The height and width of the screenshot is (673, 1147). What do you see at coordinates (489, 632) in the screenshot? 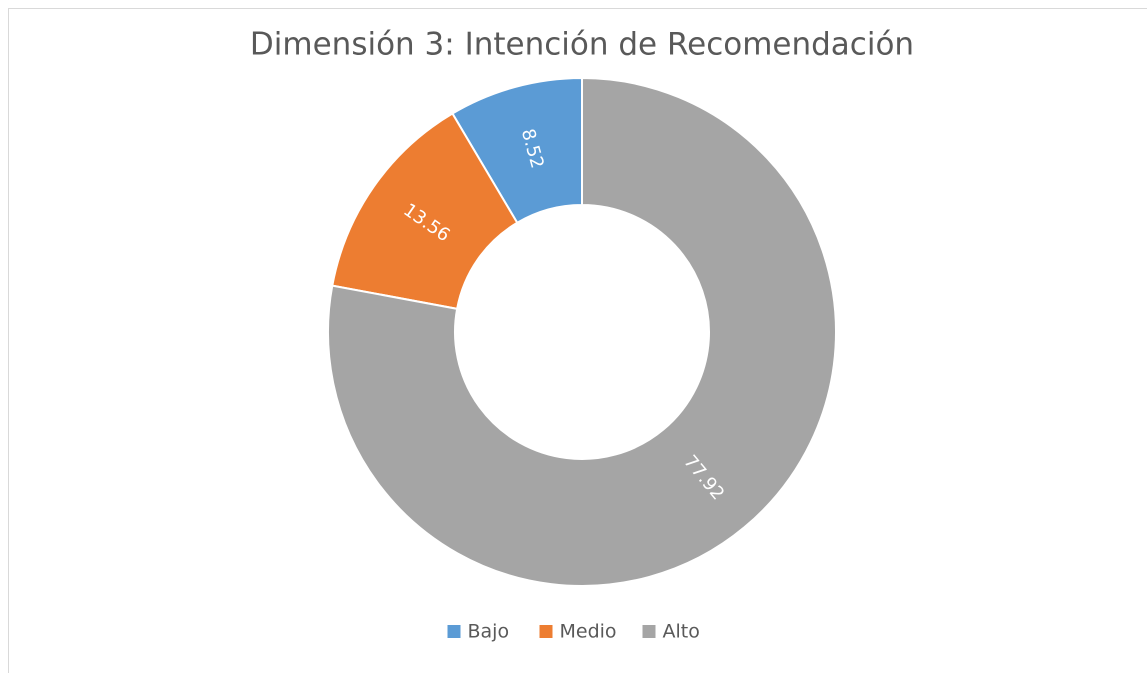
I see `legend-label: Bajo` at bounding box center [489, 632].